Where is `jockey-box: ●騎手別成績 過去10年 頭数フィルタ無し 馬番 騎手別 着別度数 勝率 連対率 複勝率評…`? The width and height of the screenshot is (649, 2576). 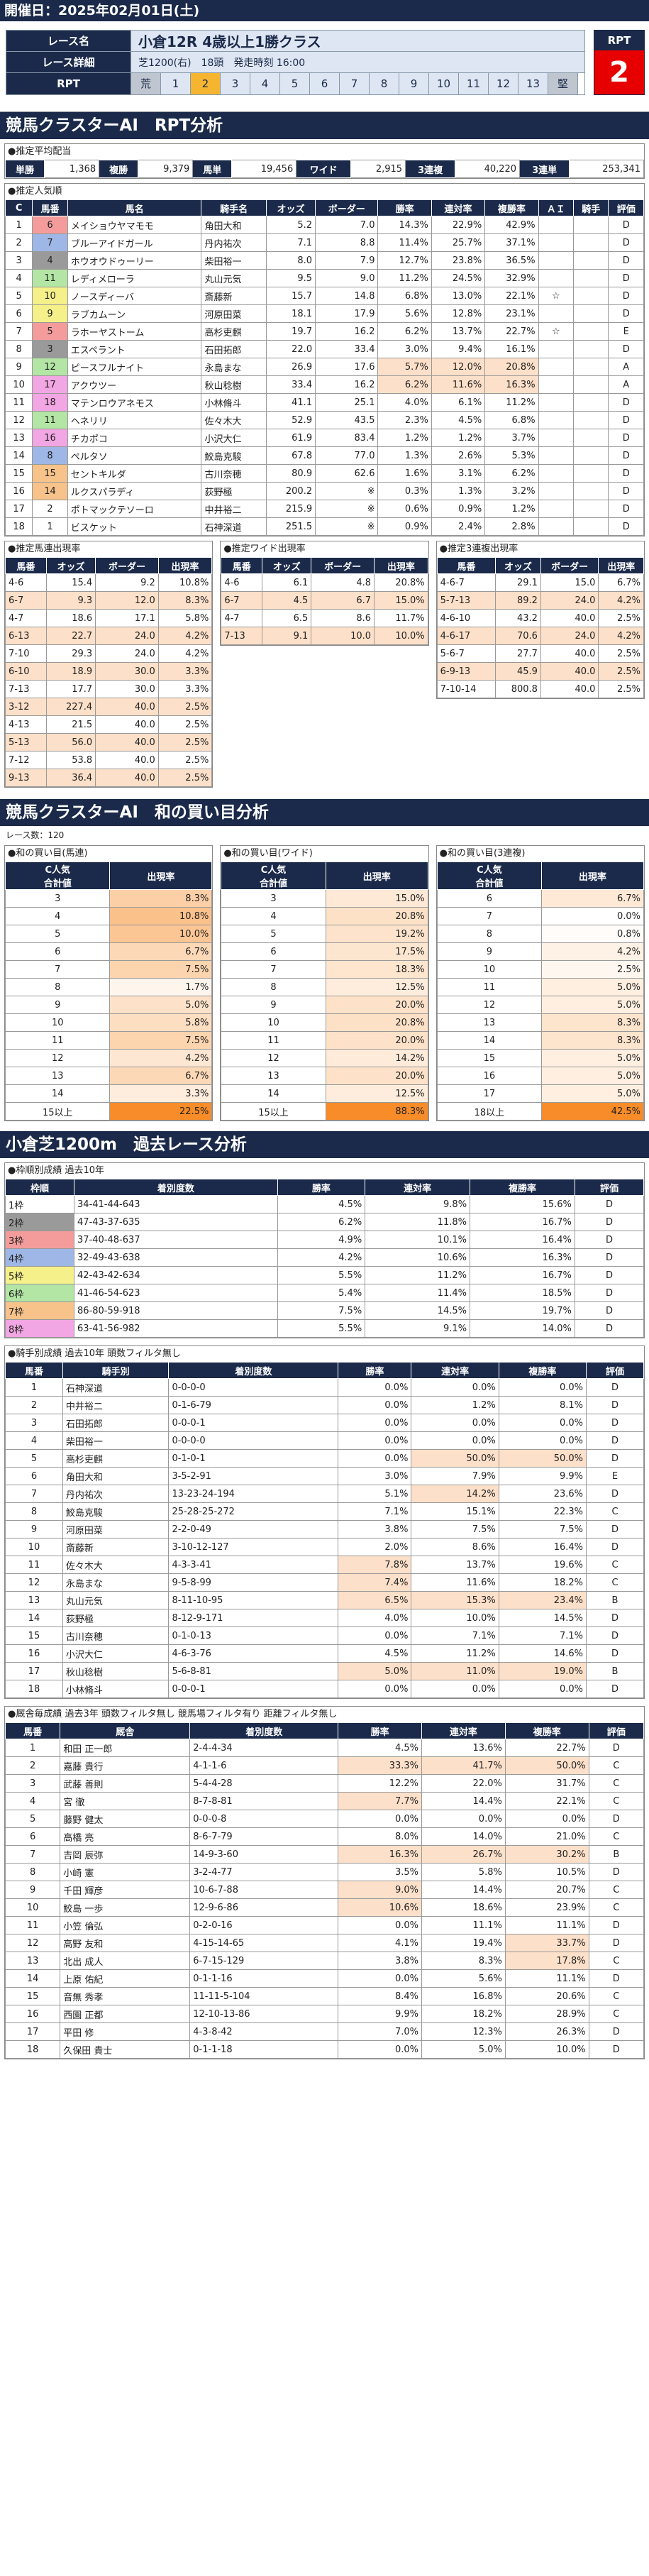
jockey-box: ●騎手別成績 過去10年 頭数フィルタ無し 馬番 騎手別 着別度数 勝率 連対率 複勝率評… is located at coordinates (325, 1522).